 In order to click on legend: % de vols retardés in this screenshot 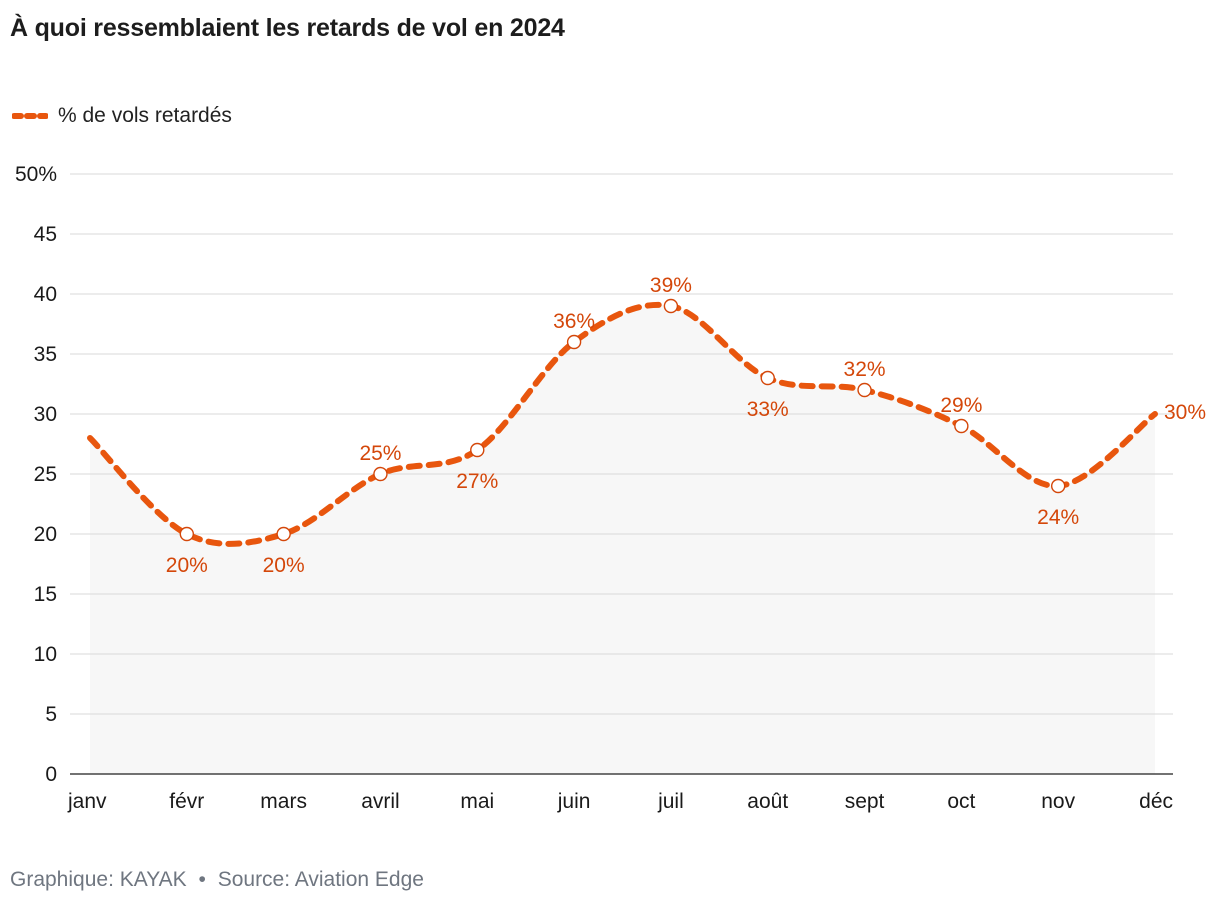, I will do `click(122, 116)`.